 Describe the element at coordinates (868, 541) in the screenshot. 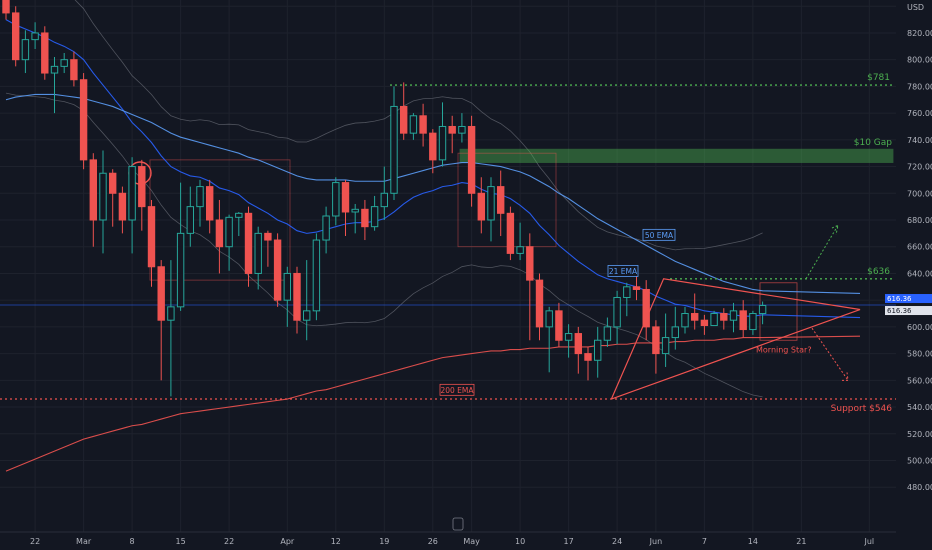

I see `x-tick-label: Jul` at that location.